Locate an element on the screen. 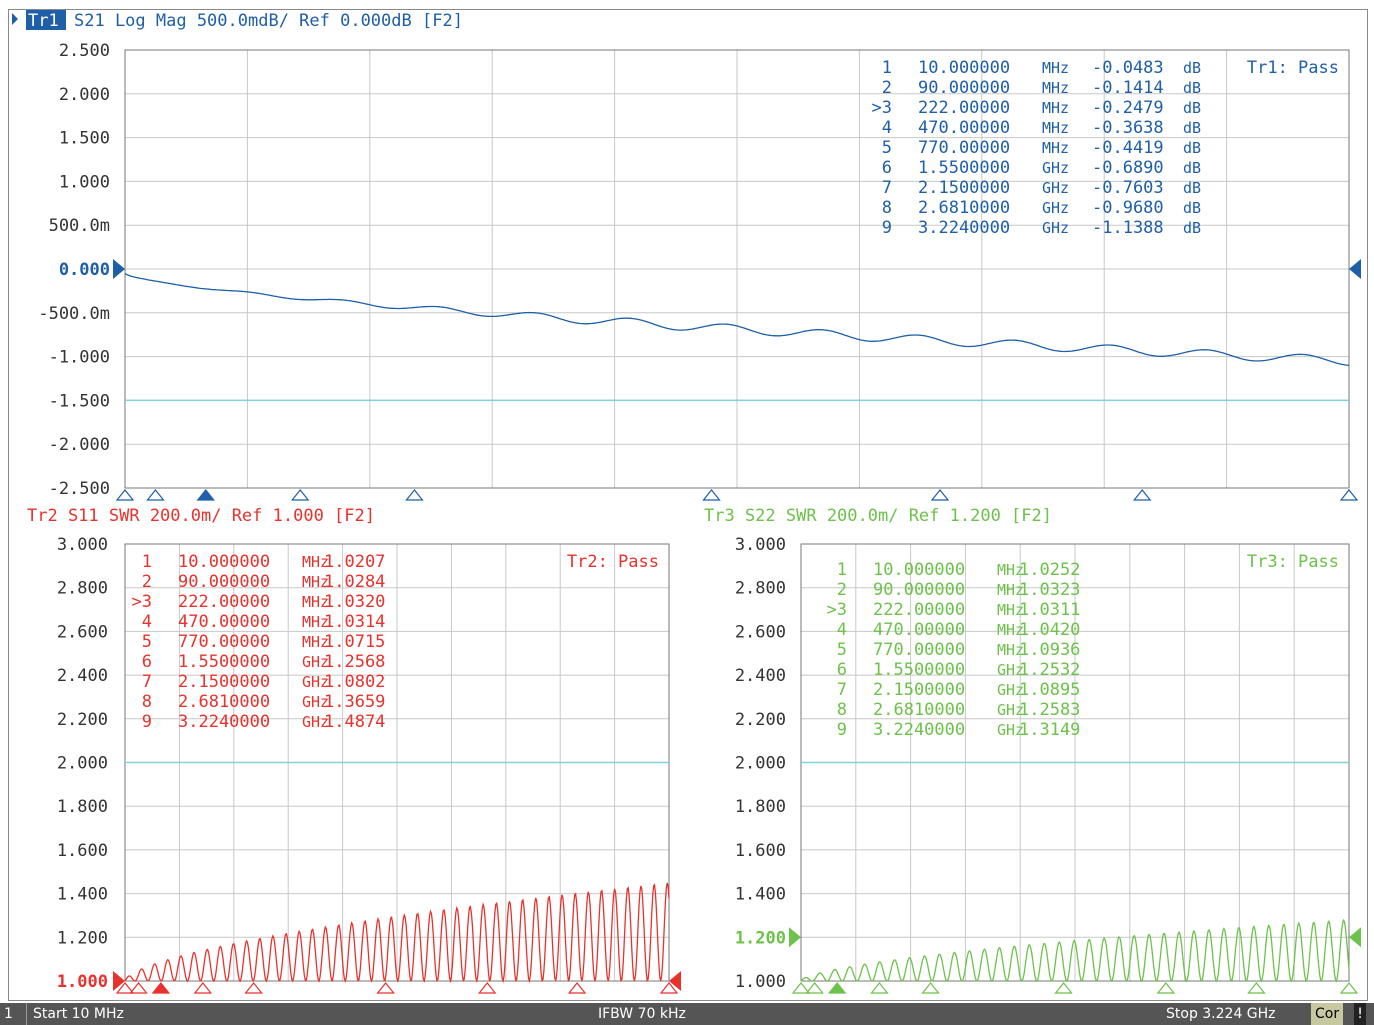  trace-header: Tr2 S11 SWR 200.0m/ Ref 1.000 [F2] is located at coordinates (201, 516).